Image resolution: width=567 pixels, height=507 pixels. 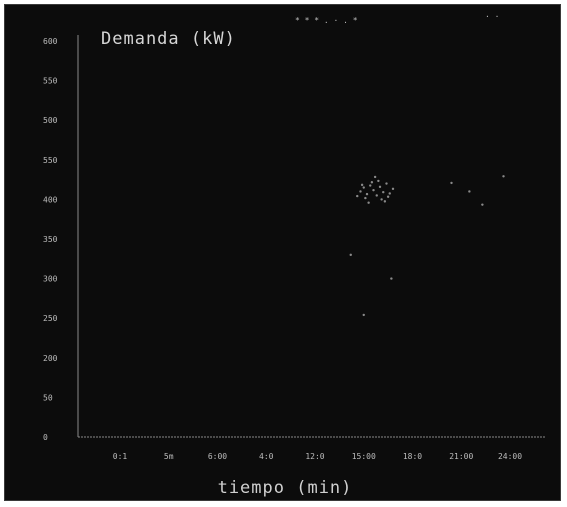 I want to click on y-tick-label: 400, so click(x=50, y=199).